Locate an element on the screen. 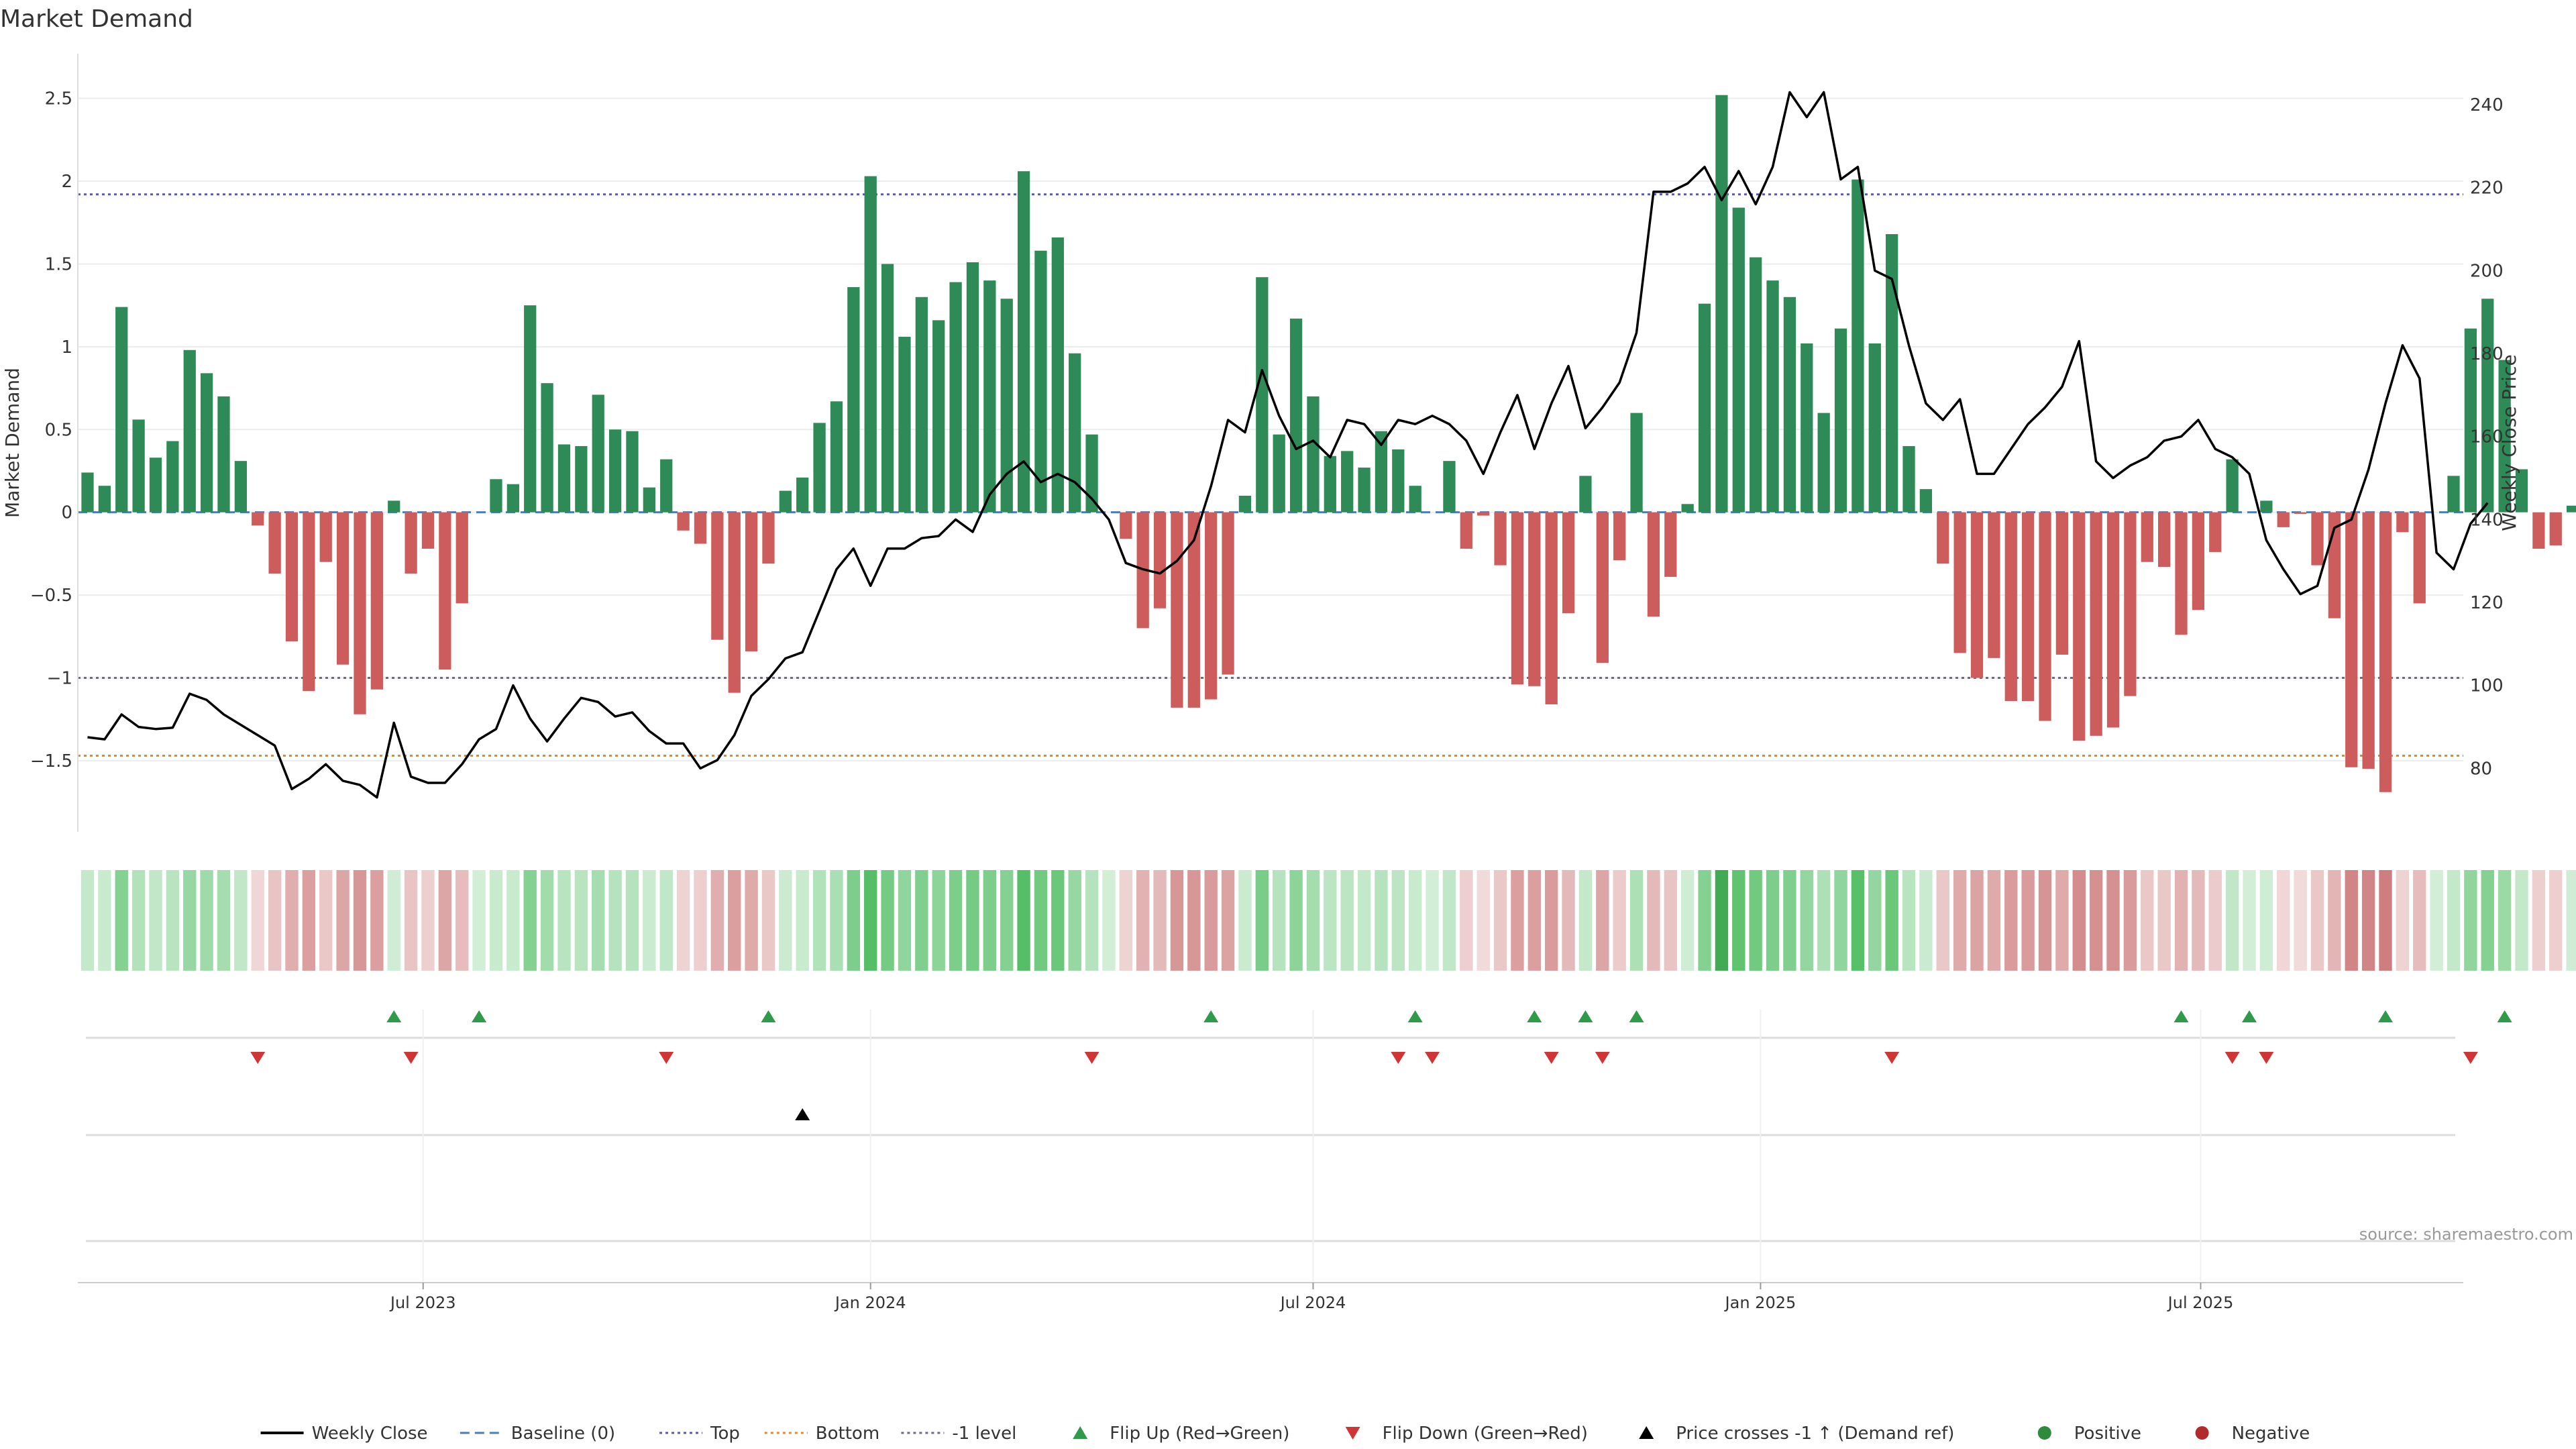 The height and width of the screenshot is (1449, 2576). left-tick-label: 2 is located at coordinates (66, 182).